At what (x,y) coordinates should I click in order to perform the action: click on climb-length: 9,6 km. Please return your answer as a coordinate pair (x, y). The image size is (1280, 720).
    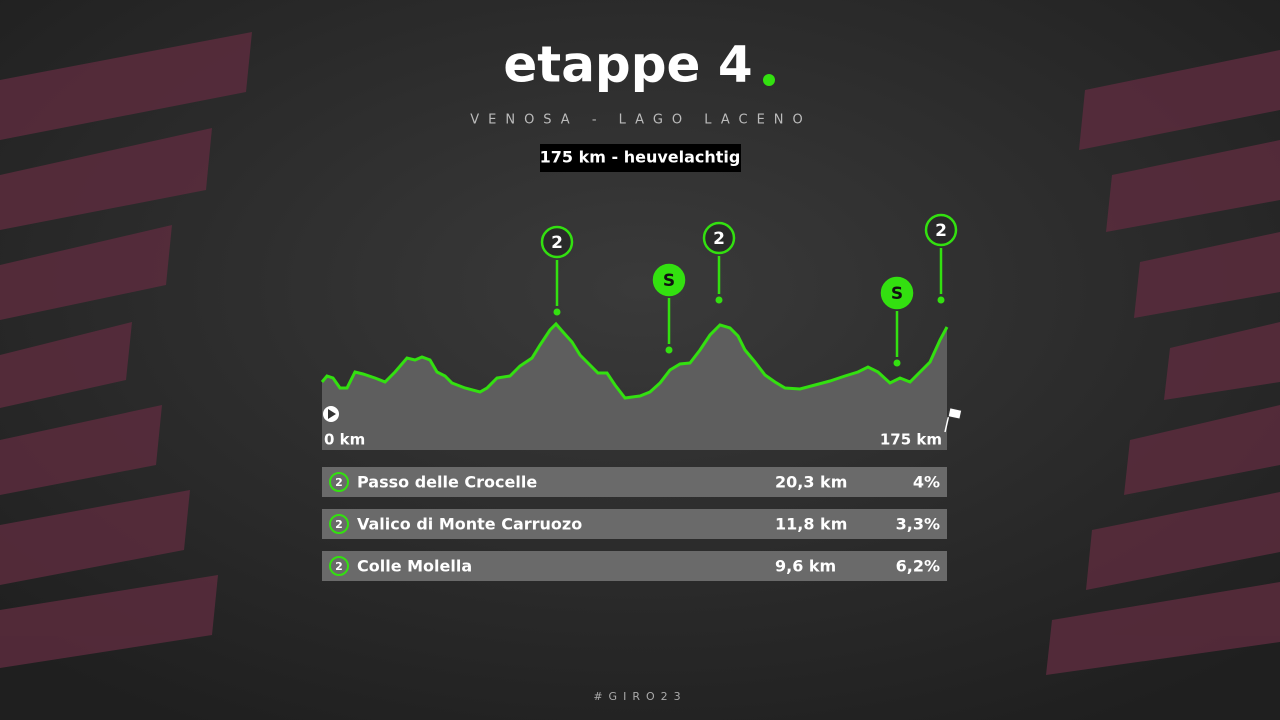
    Looking at the image, I should click on (805, 566).